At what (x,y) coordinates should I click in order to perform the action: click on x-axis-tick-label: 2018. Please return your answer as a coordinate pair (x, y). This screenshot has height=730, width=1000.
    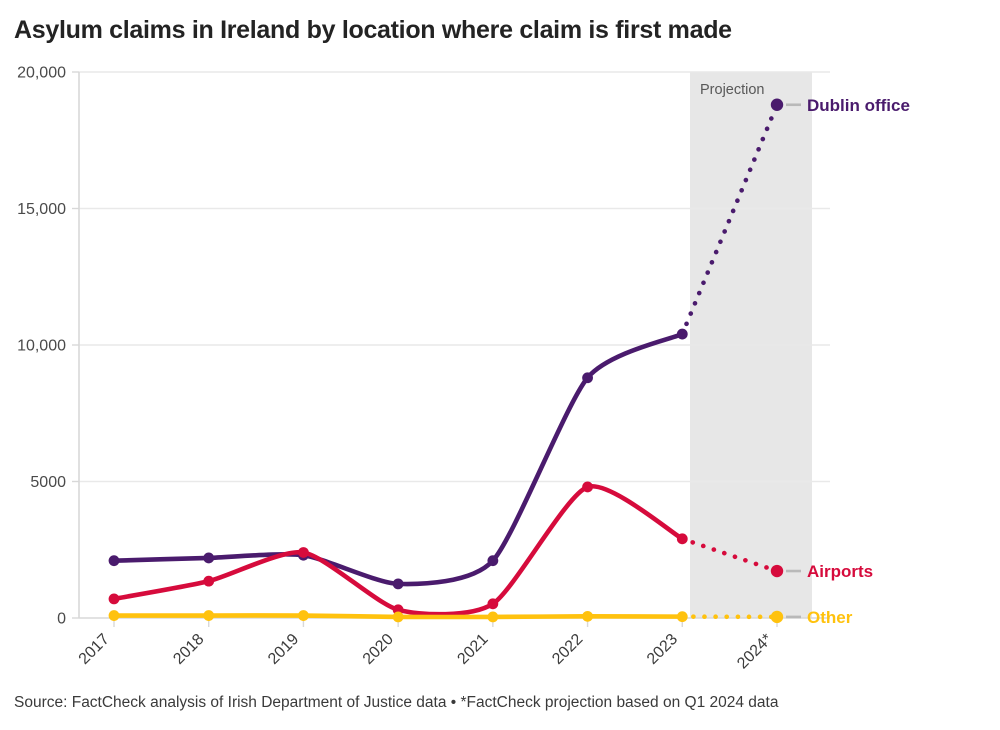
    Looking at the image, I should click on (188, 649).